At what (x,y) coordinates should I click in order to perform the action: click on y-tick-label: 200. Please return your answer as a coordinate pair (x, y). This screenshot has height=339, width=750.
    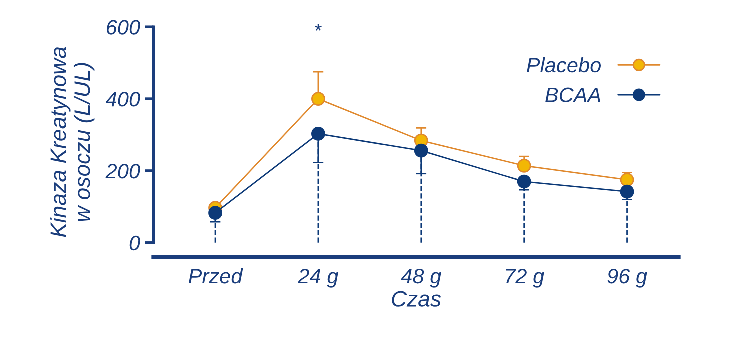
    Looking at the image, I should click on (123, 171).